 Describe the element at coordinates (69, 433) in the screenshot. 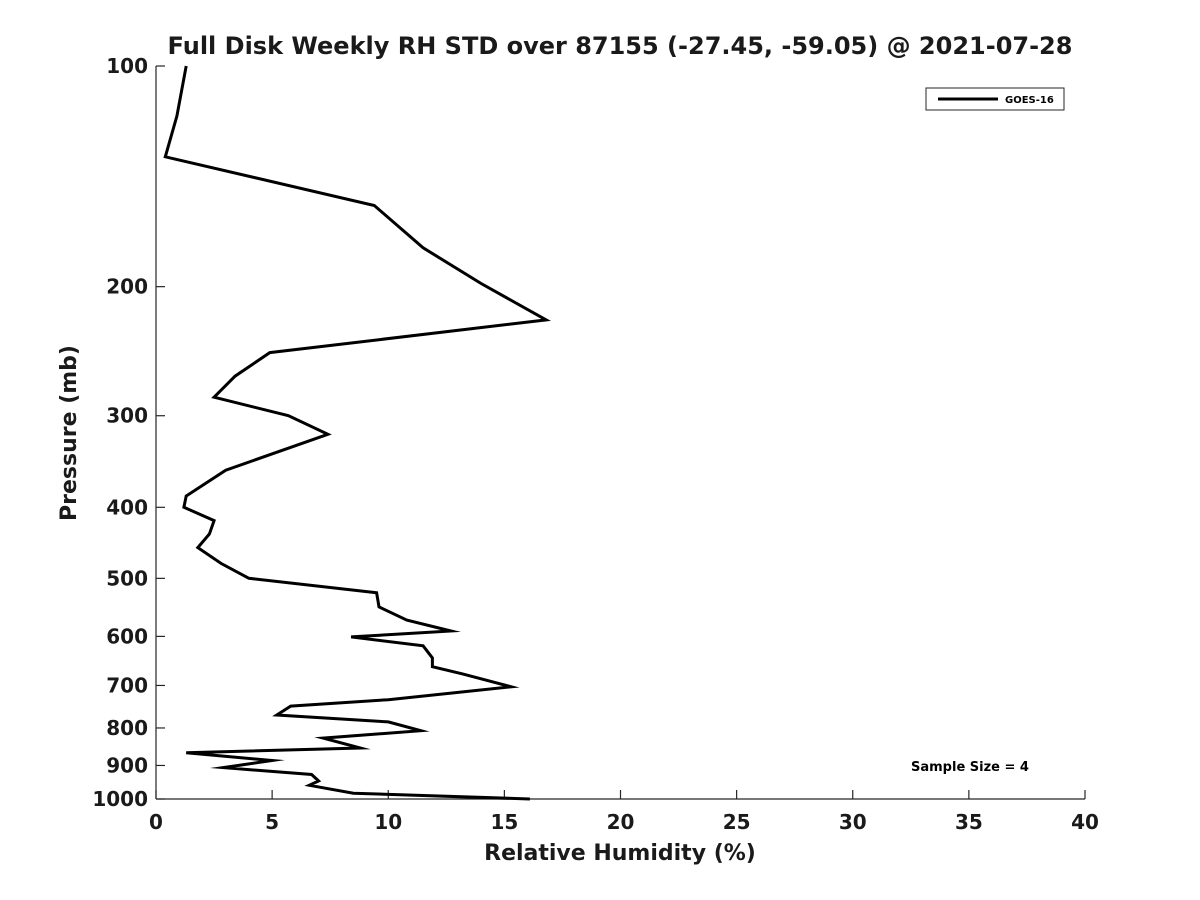

I see `y-axis-label: Pressure (mb)` at that location.